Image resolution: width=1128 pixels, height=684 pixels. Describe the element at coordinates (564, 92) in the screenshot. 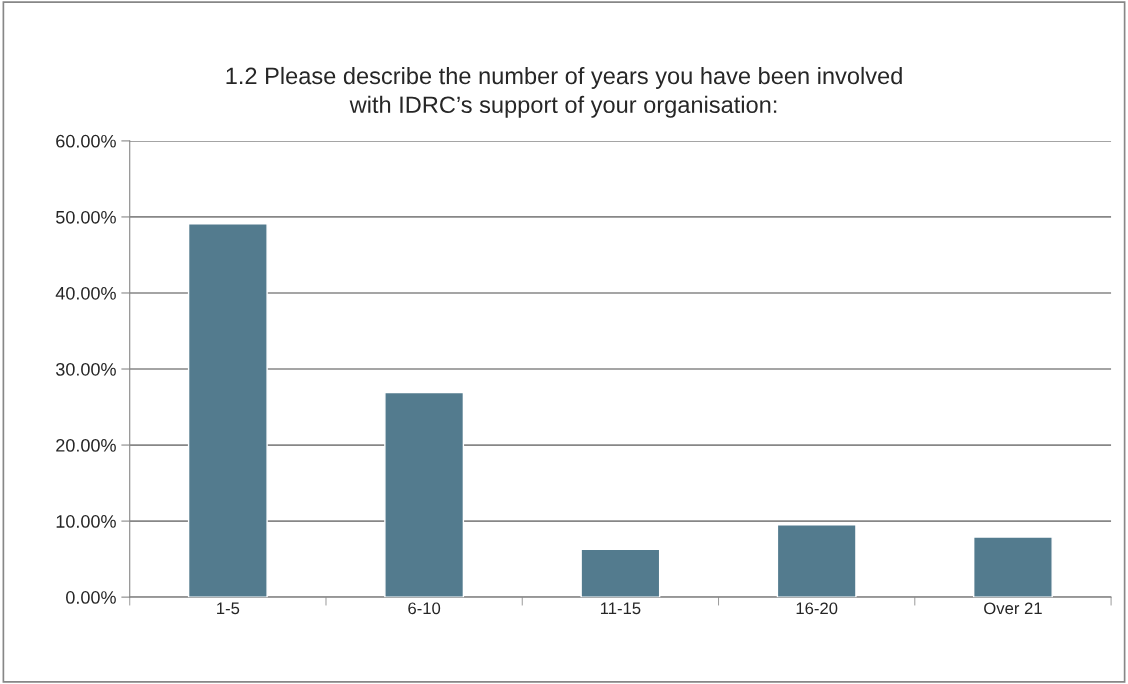

I see `chart-title: 1.2 Please describe the number of years you have been involved with IDRC’s support of your organisation:` at that location.